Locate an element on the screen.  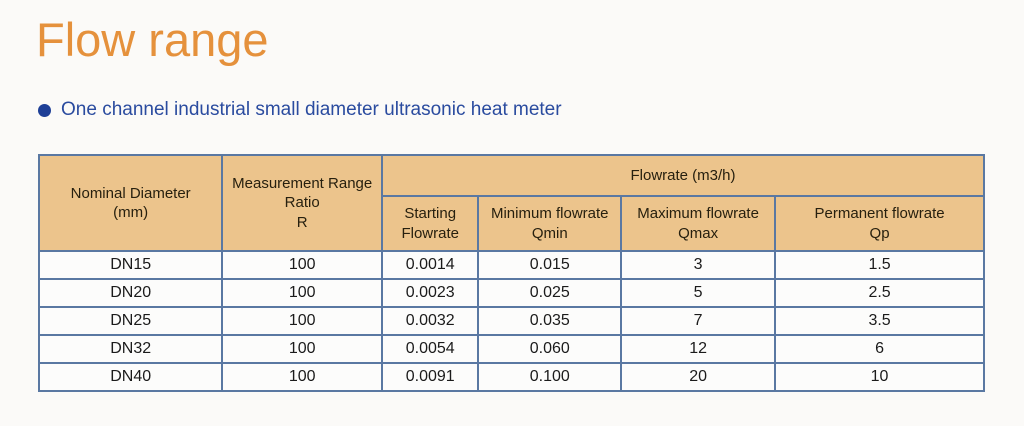
cell-maximum-flowrate: 3 is located at coordinates (698, 265).